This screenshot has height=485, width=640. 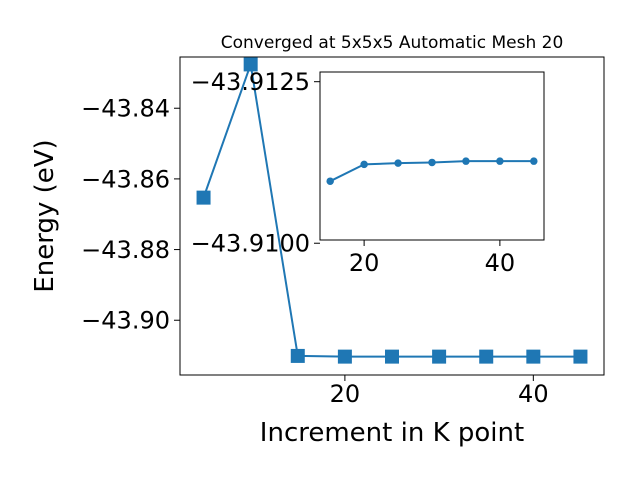 I want to click on main-y-tick-label: −43.86, so click(x=125, y=179).